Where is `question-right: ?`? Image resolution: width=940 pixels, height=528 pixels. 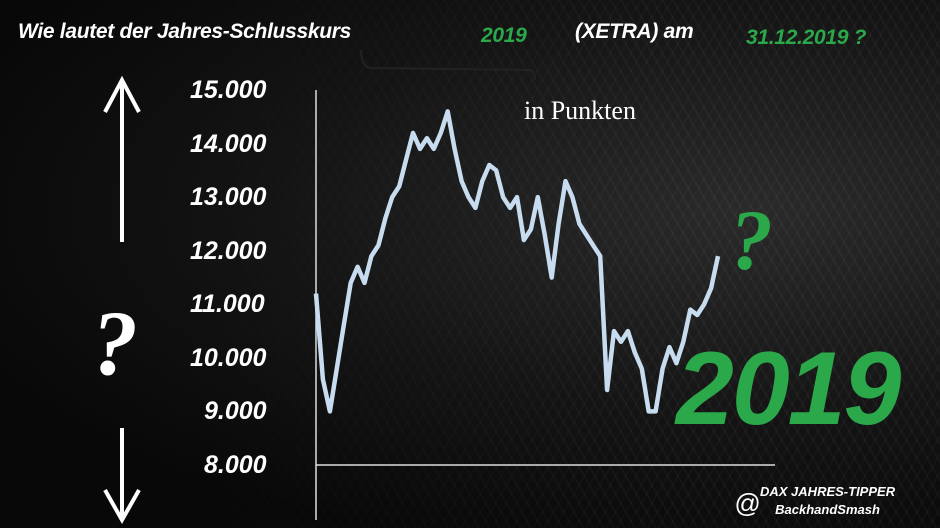 question-right: ? is located at coordinates (751, 240).